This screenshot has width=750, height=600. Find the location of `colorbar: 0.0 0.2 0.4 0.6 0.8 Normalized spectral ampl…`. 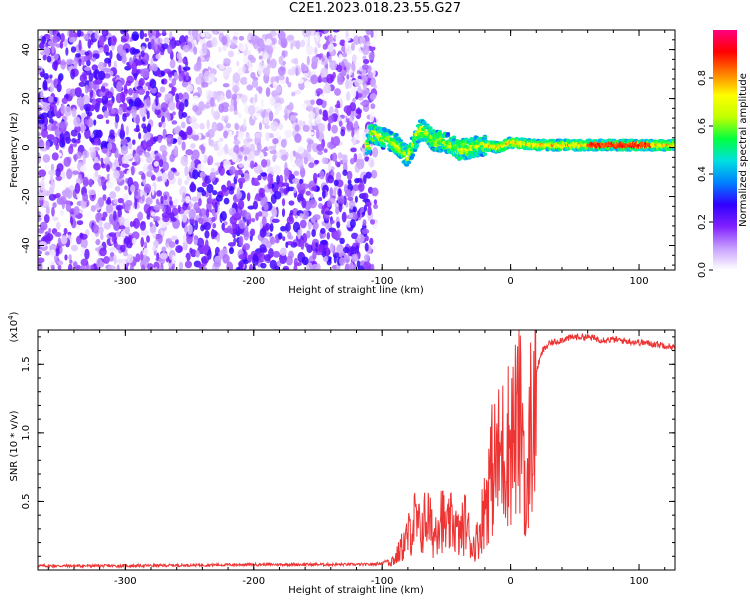

colorbar: 0.0 0.2 0.4 0.6 0.8 Normalized spectral ampl… is located at coordinates (723, 154).